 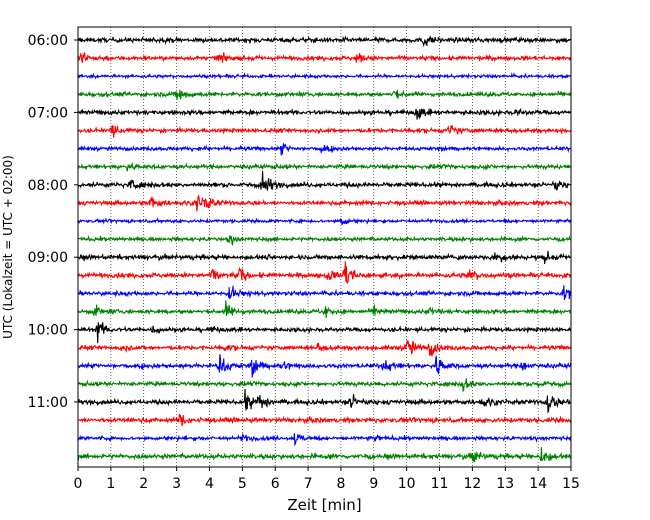 I want to click on x-axis-label: Zeit [min], so click(x=324, y=505).